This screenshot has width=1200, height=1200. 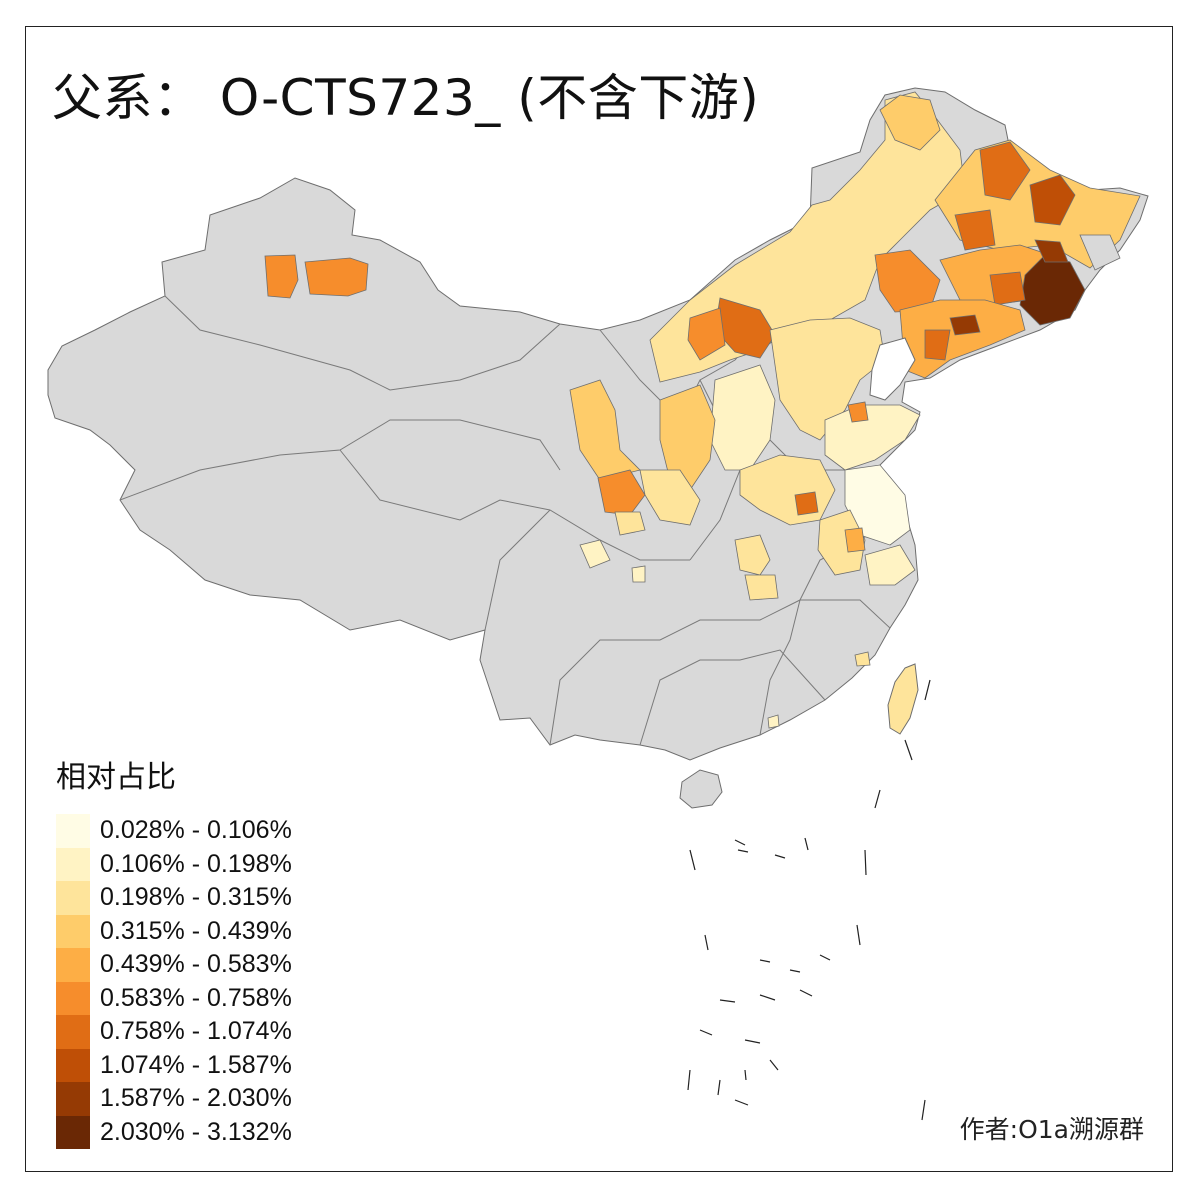 What do you see at coordinates (196, 964) in the screenshot?
I see `legend-label: 0.439% - 0.583%` at bounding box center [196, 964].